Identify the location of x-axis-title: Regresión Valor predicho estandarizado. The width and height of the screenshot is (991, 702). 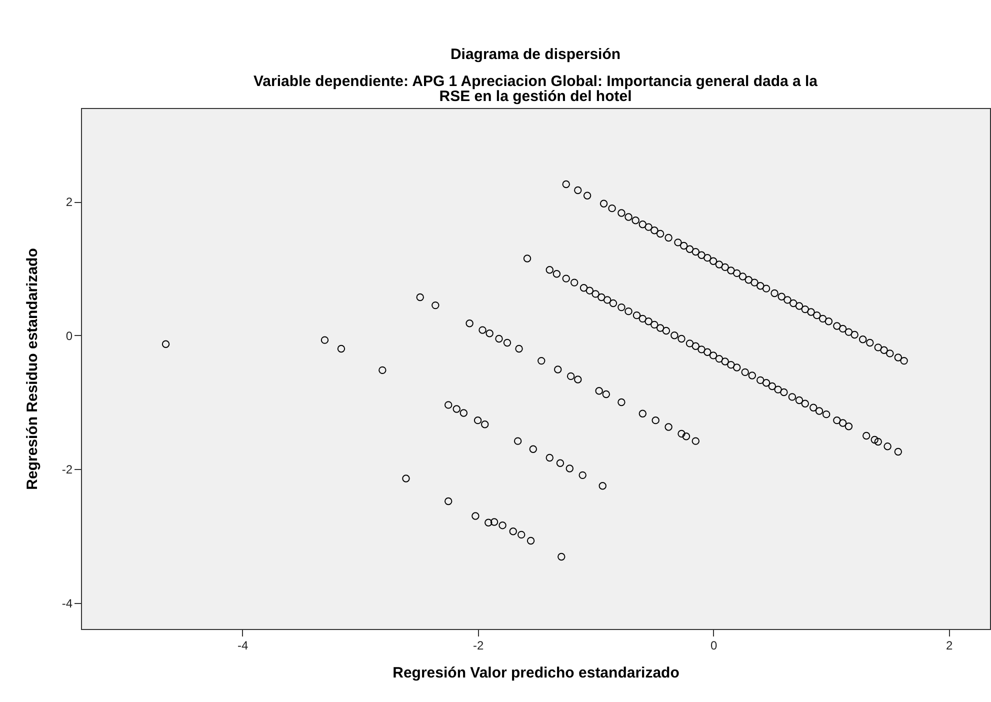
(536, 673).